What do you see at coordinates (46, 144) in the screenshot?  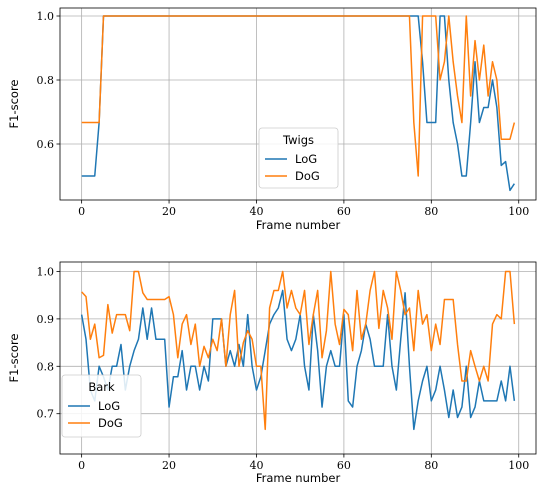 I see `y-tick-label: 0.6` at bounding box center [46, 144].